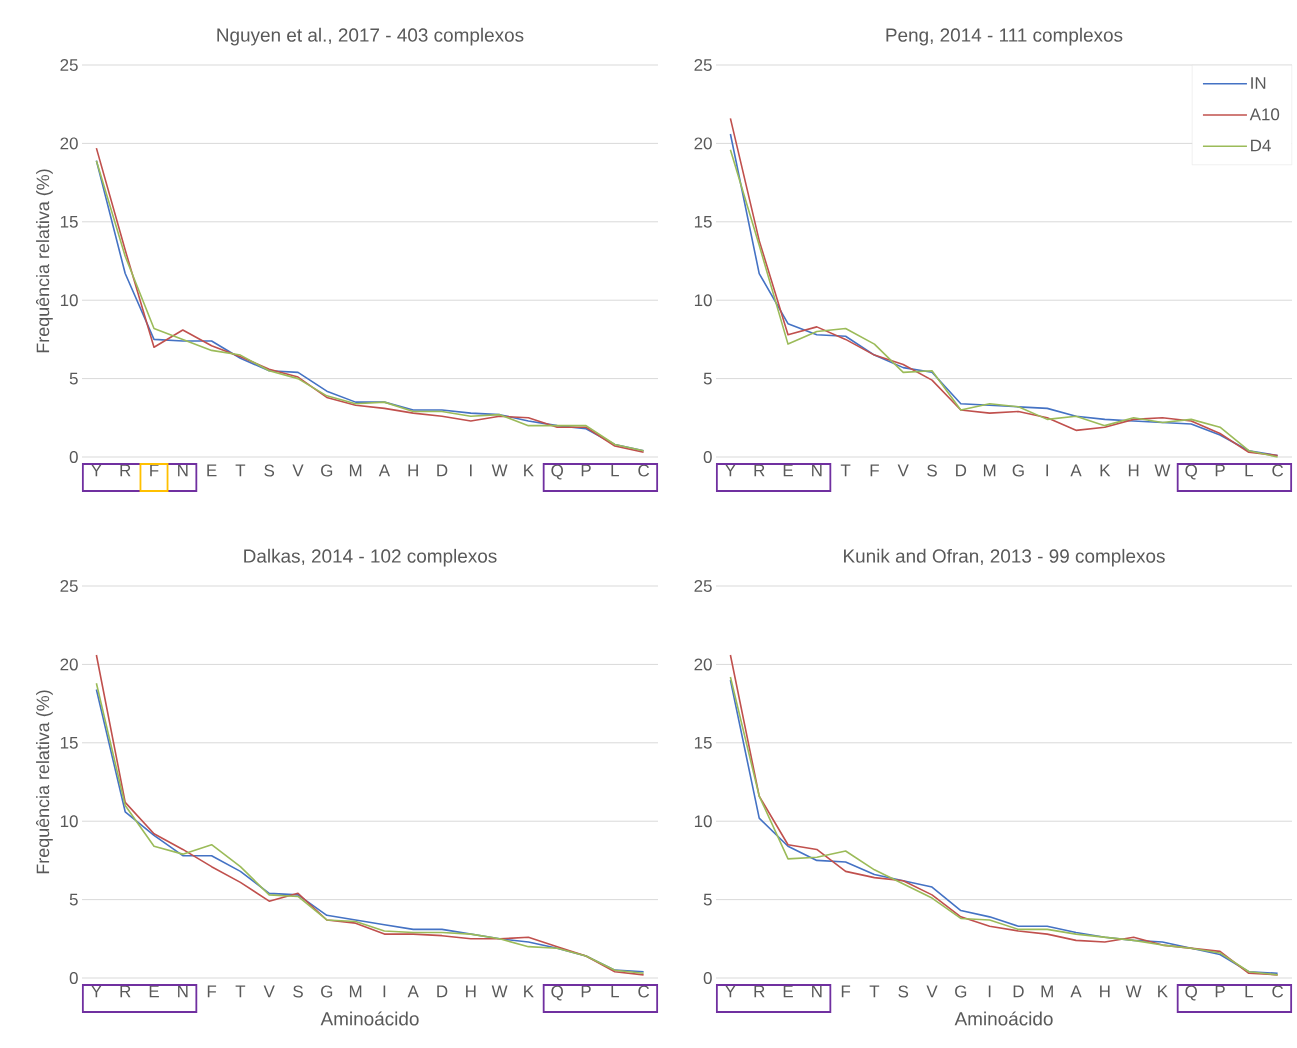 The image size is (1297, 1048). What do you see at coordinates (1264, 114) in the screenshot?
I see `legend-label: A10` at bounding box center [1264, 114].